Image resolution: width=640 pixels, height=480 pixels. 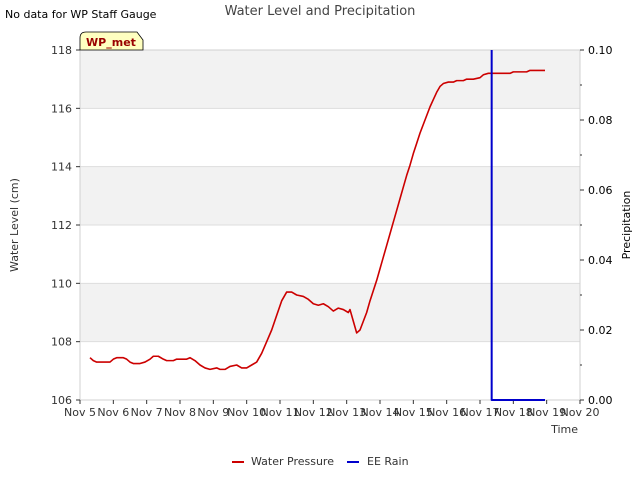 I want to click on badge: WP_met, so click(x=111, y=41).